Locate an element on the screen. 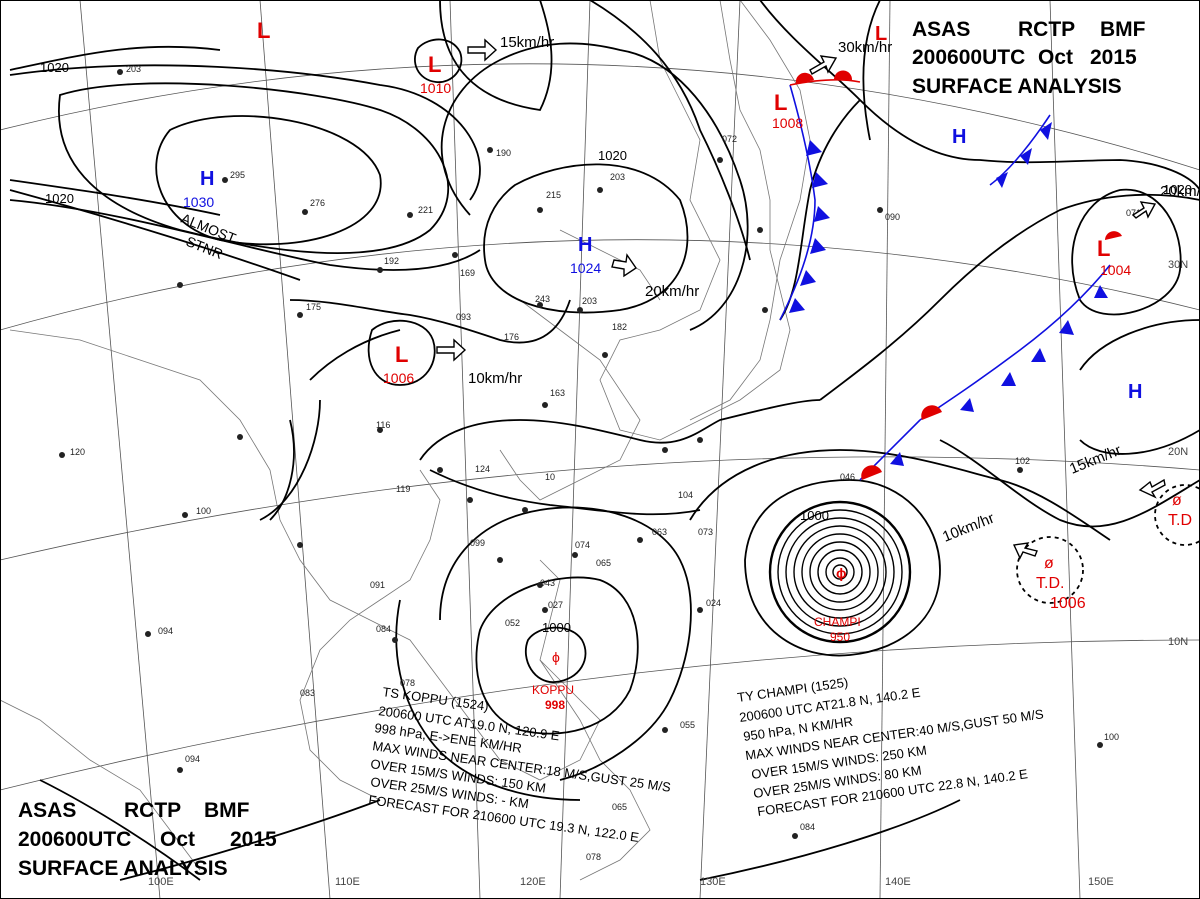  svg-text: 119 is located at coordinates (403, 489).